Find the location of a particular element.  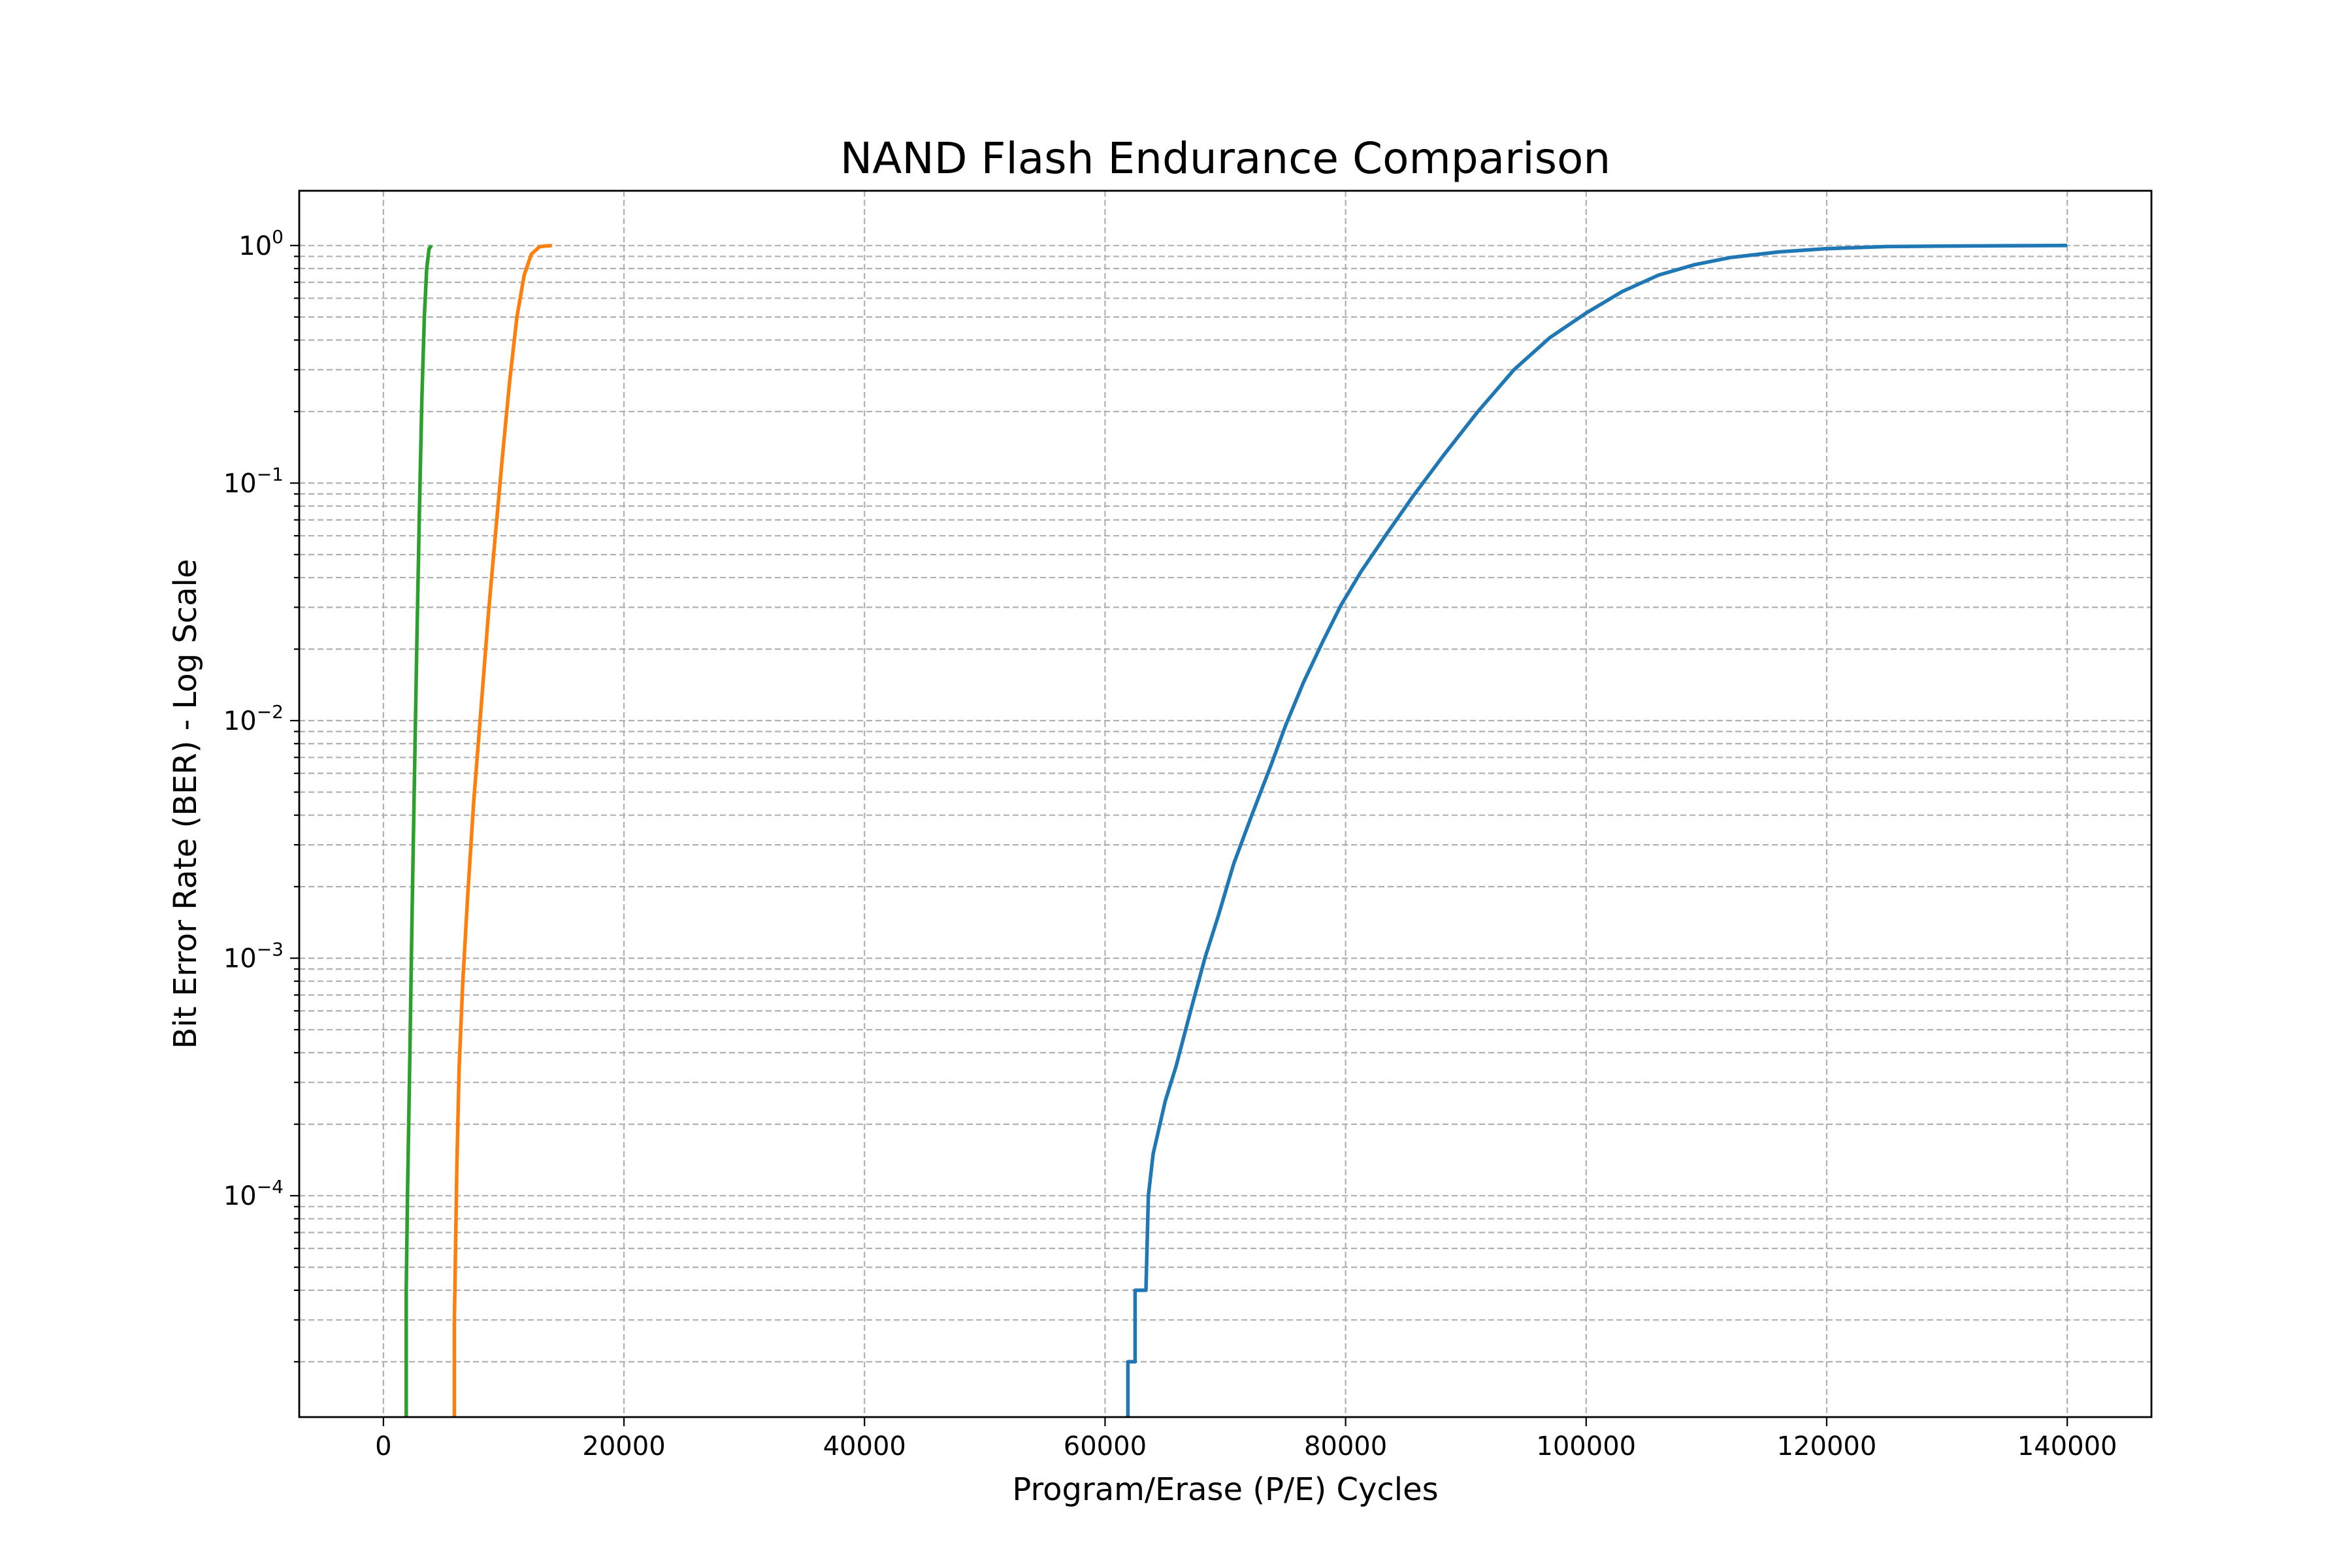

y-tick-label: 10⁻³ is located at coordinates (253, 956).